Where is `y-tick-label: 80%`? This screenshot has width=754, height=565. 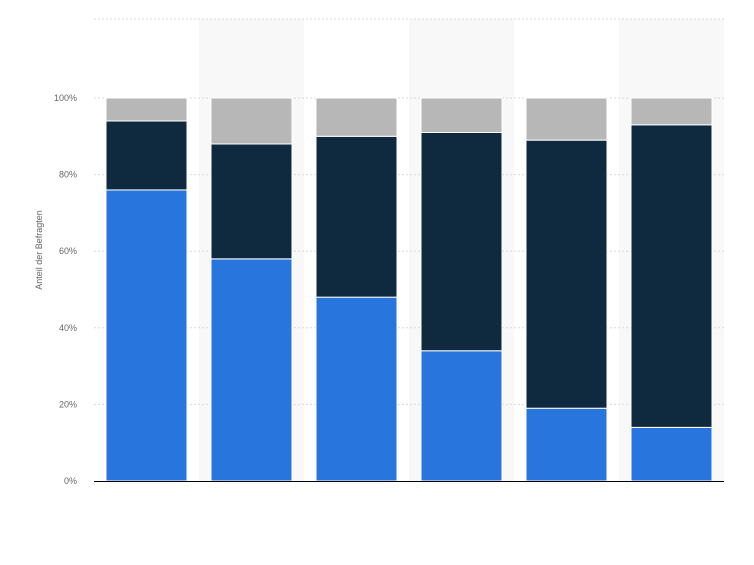
y-tick-label: 80% is located at coordinates (68, 175).